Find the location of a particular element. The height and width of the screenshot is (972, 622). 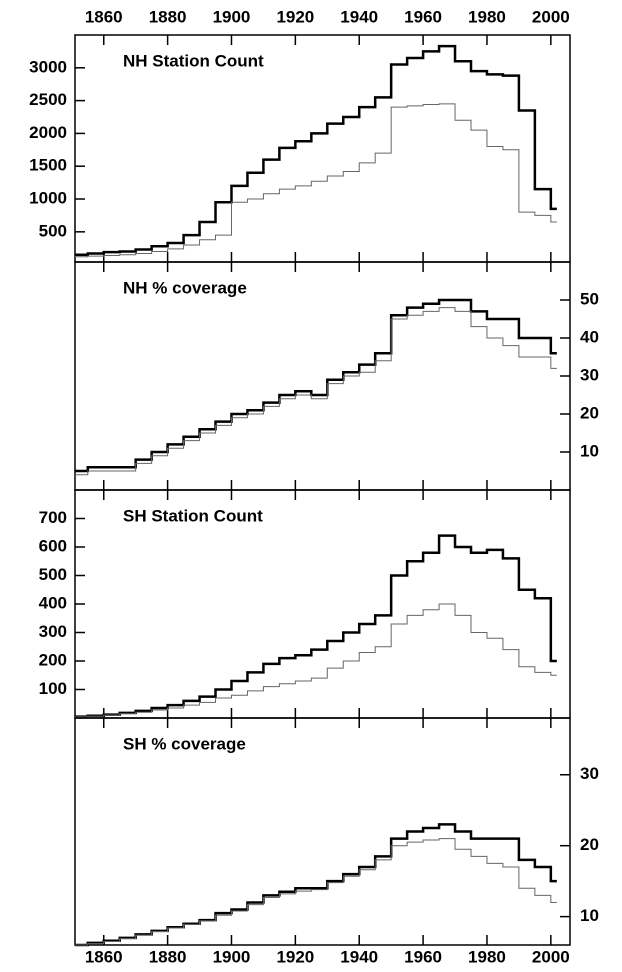

y-tick-label: 600 is located at coordinates (53, 545).